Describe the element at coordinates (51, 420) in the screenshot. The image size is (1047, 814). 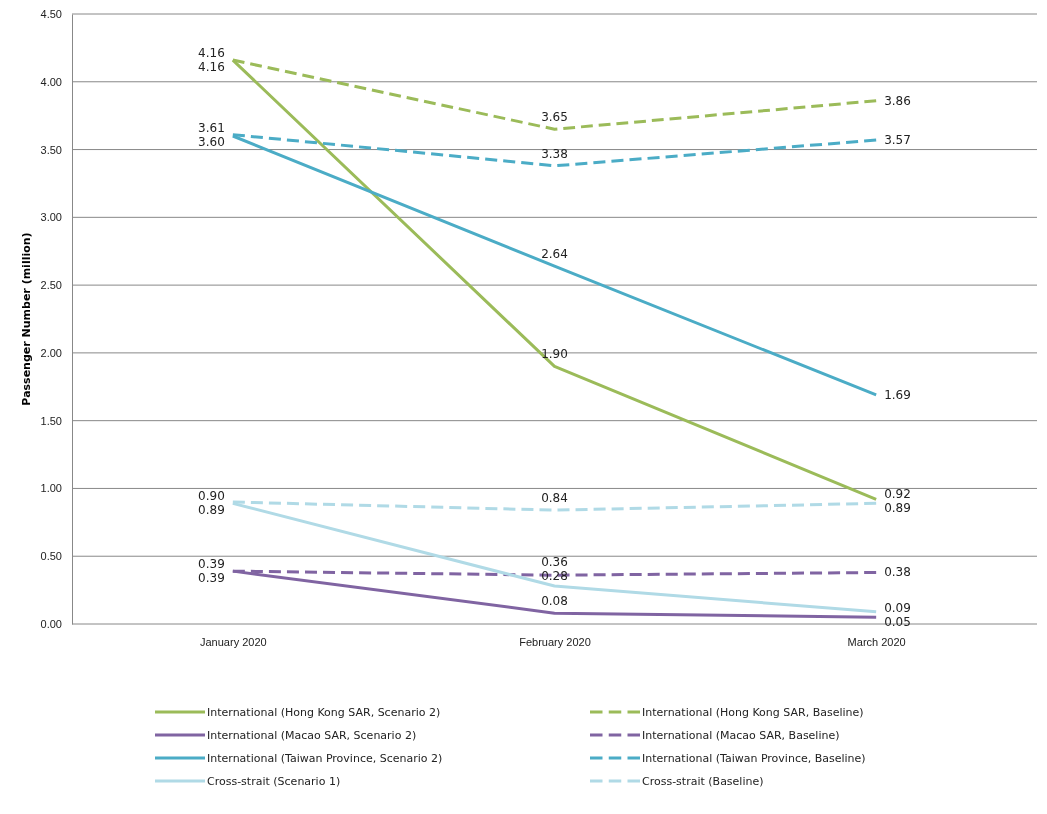
I see `y-tick-label: 1.50` at that location.